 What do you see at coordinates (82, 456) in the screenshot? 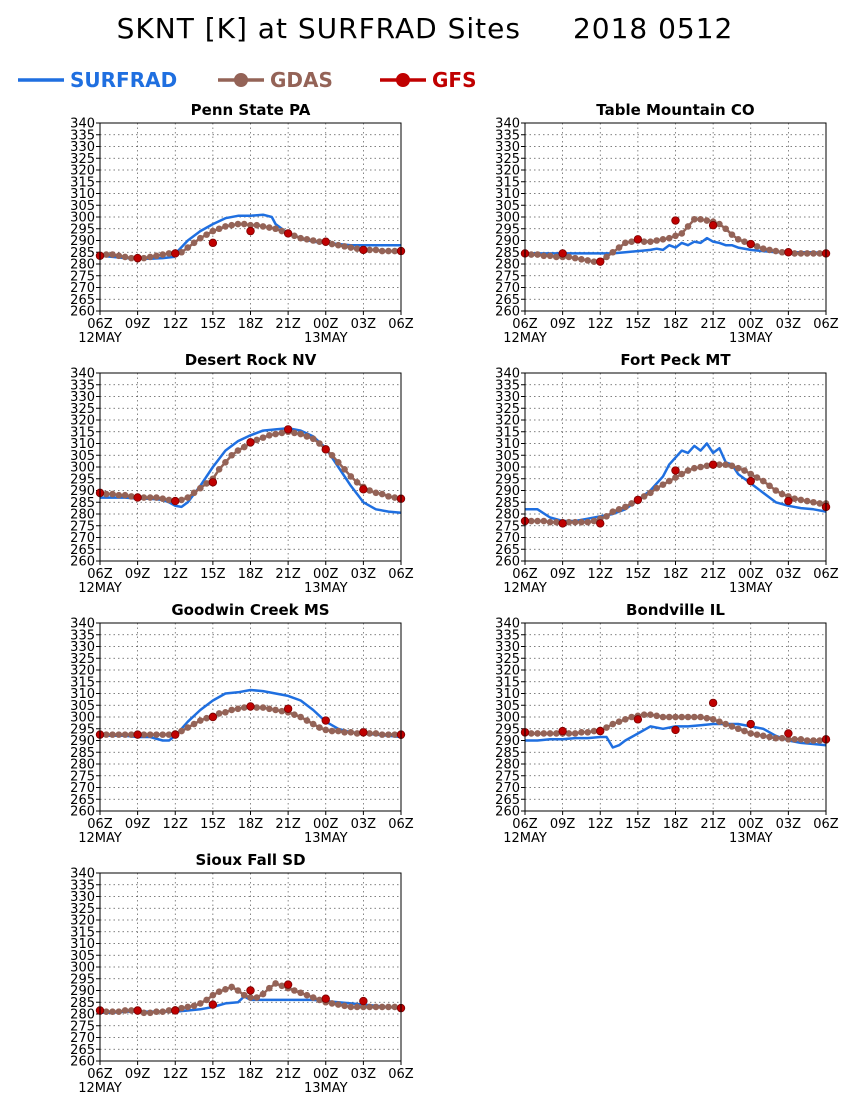
I see `y-tick-label: 305` at bounding box center [82, 456].